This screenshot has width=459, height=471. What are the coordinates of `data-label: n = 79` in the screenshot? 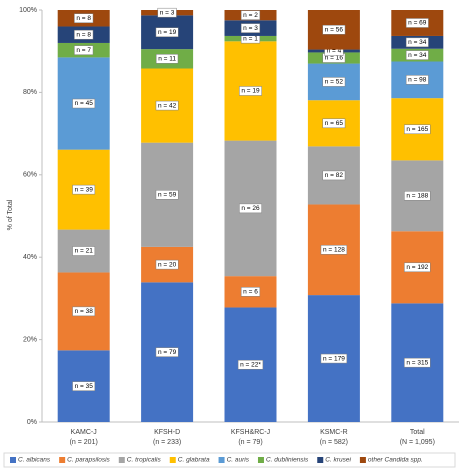 It's located at (167, 352).